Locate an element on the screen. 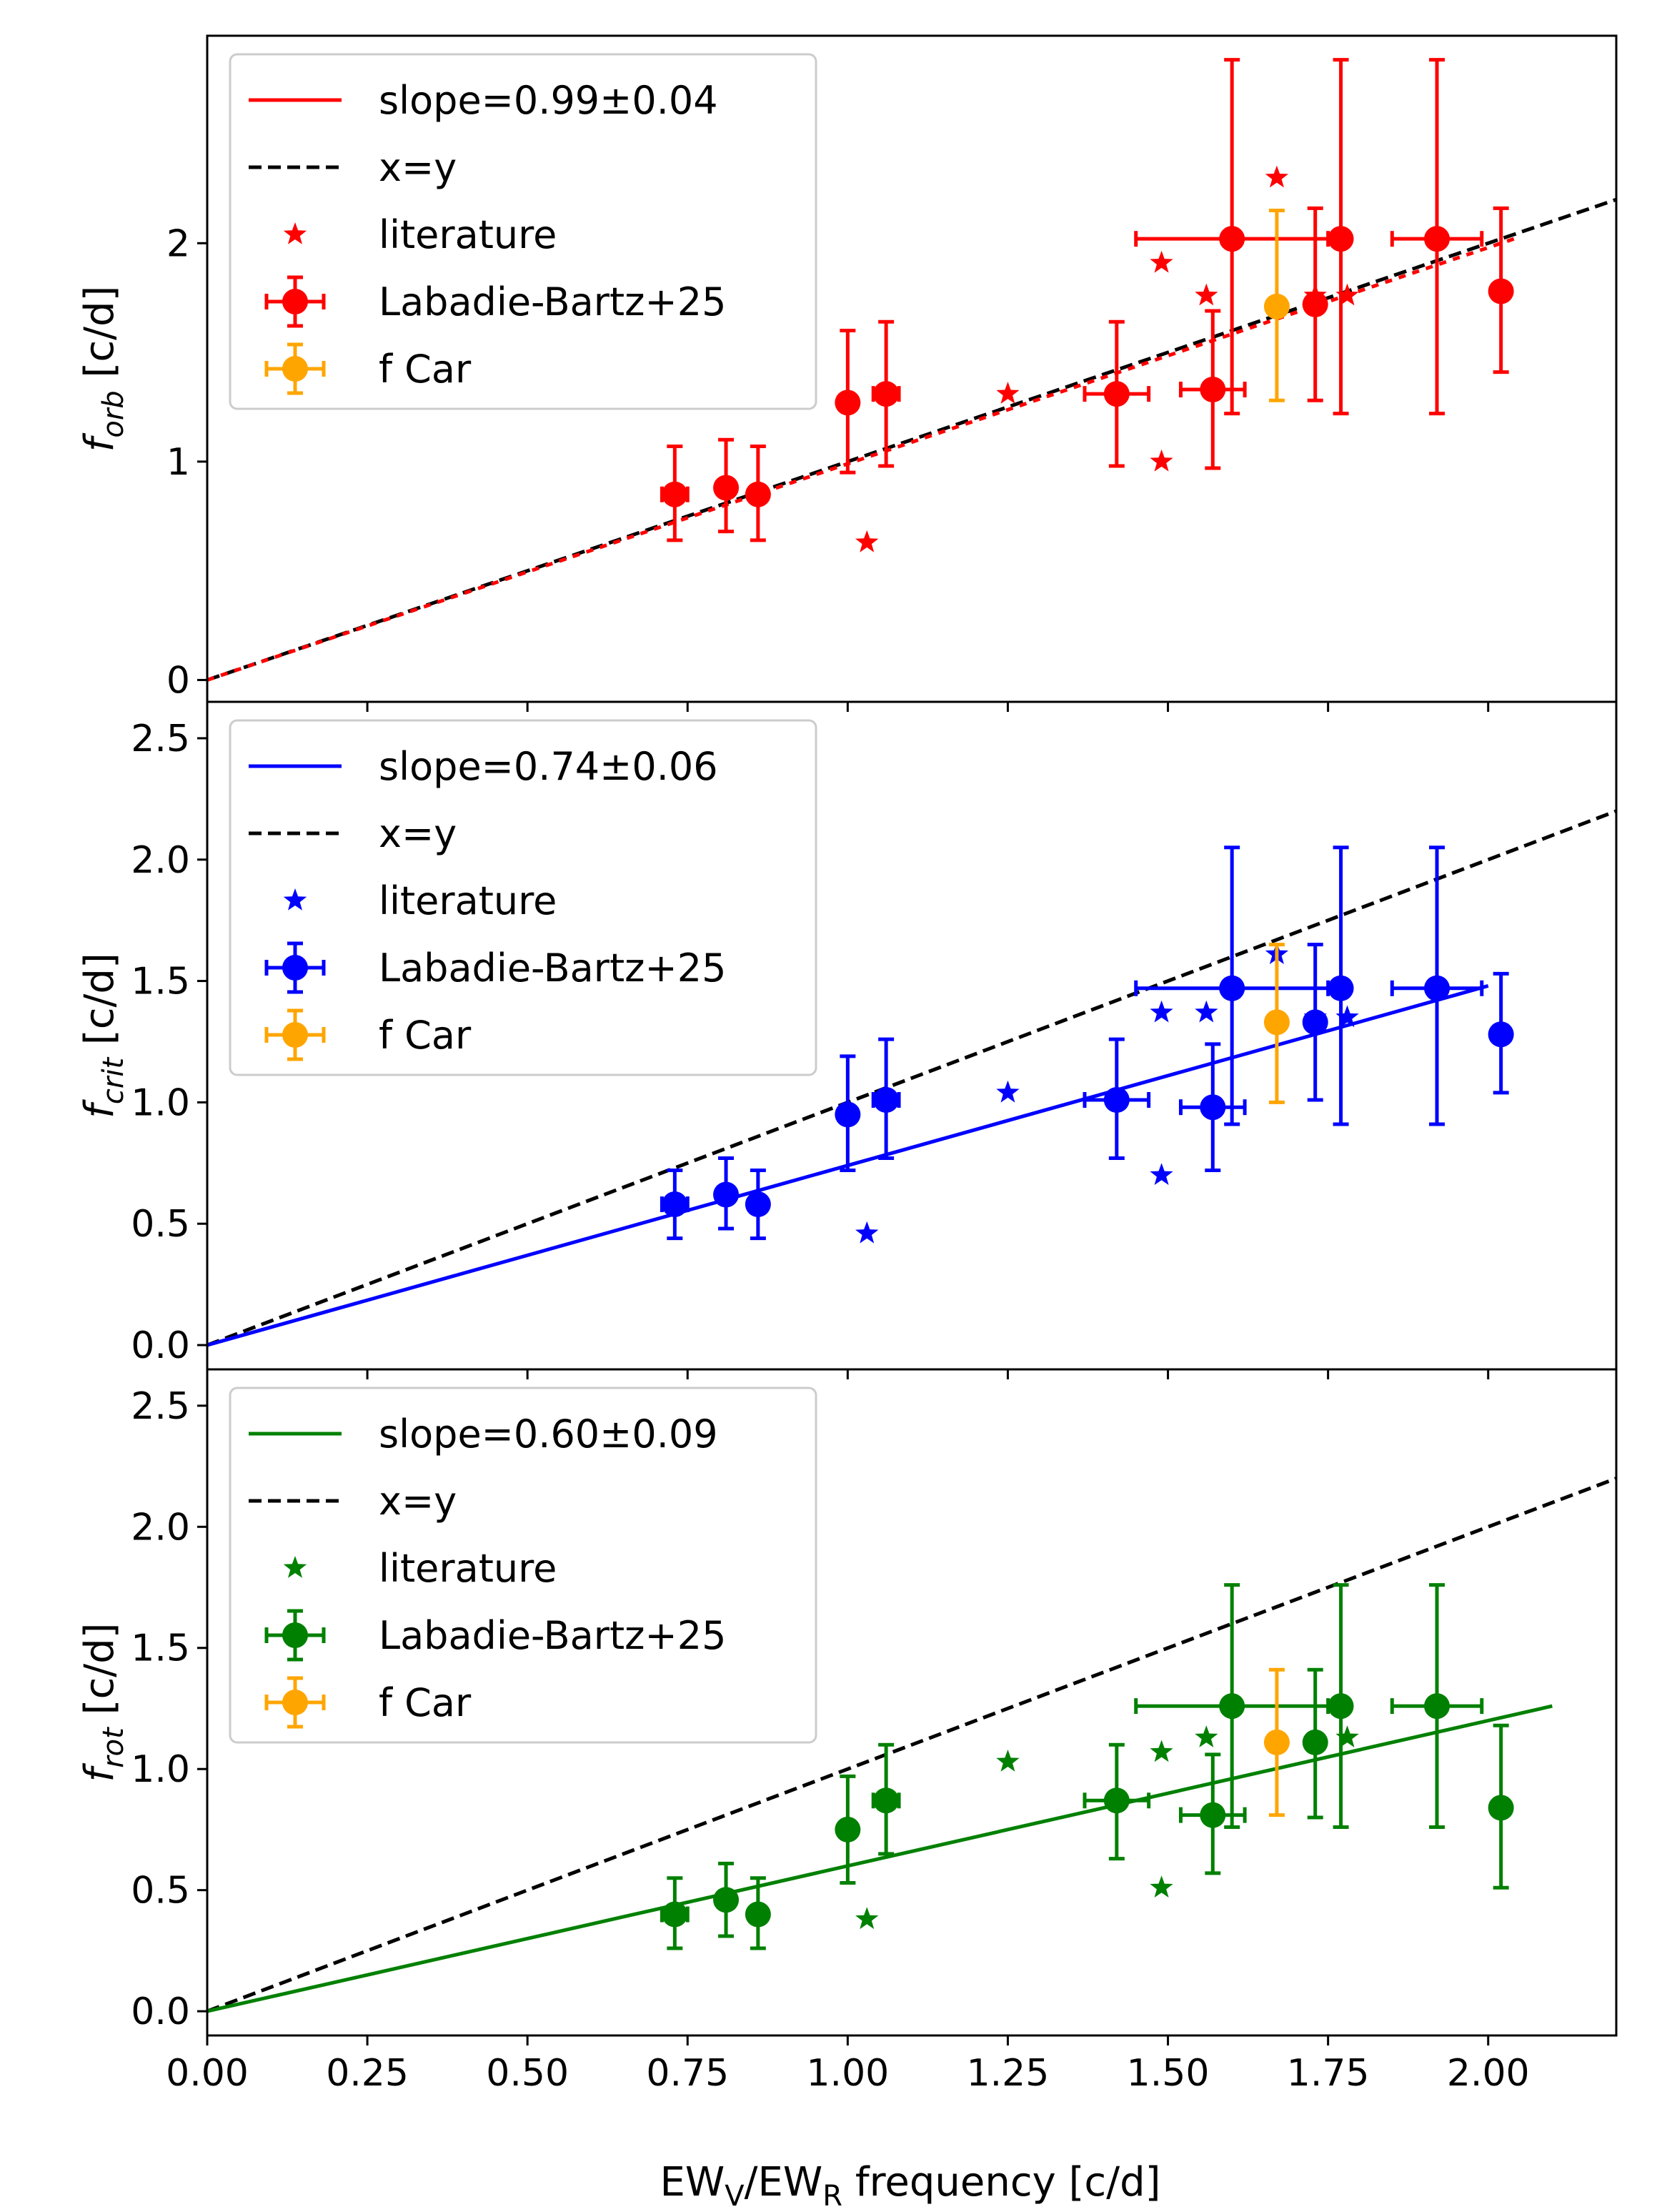 This screenshot has width=1662, height=2212. x-tick-label: 0.50 is located at coordinates (527, 2073).